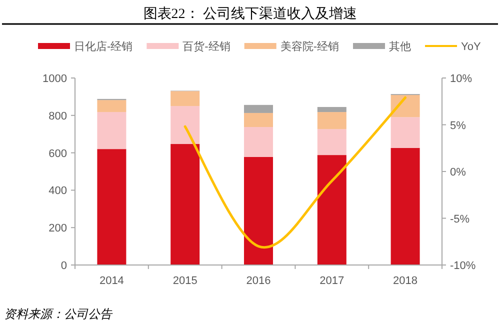 This screenshot has height=327, width=500. Describe the element at coordinates (103, 46) in the screenshot. I see `legend-label: 日化店-经销` at that location.